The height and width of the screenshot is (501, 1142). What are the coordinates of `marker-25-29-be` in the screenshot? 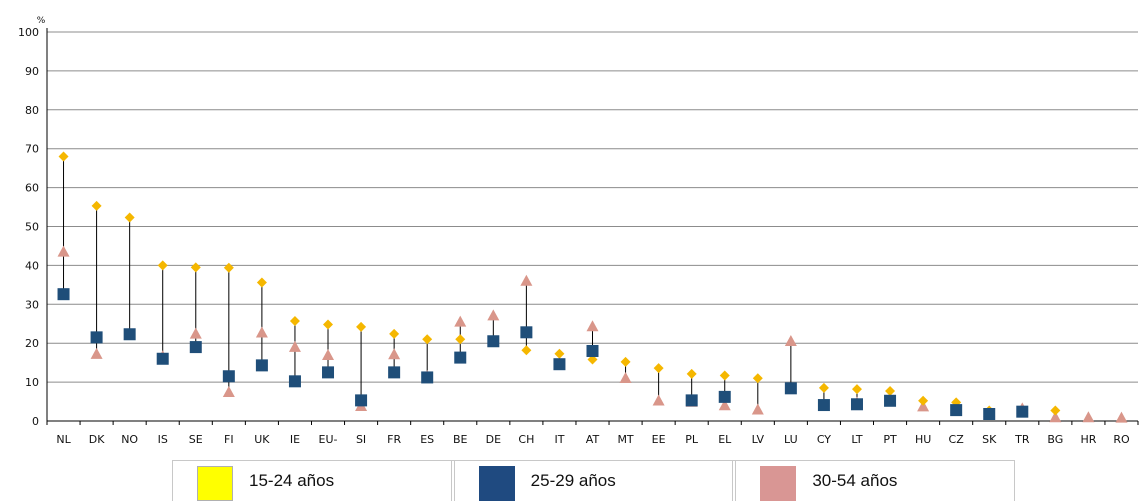 It's located at (460, 357).